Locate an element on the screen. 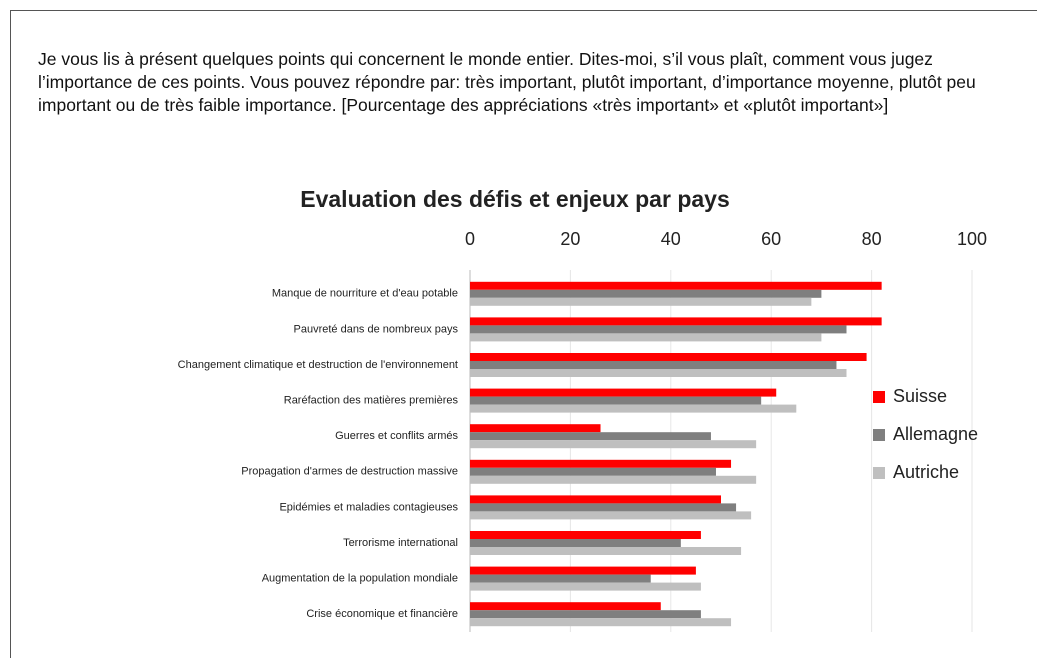  x-tick-label: 100 is located at coordinates (972, 239).